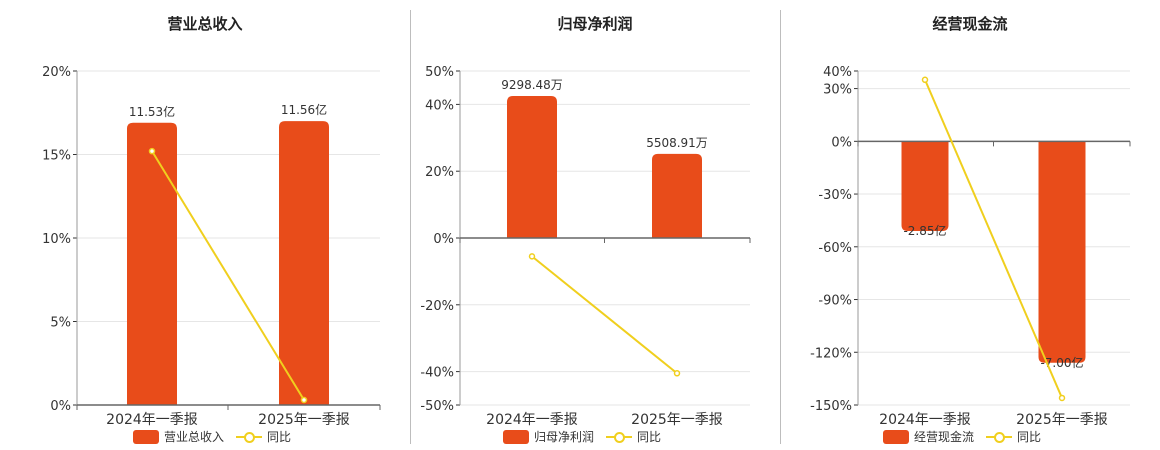 The height and width of the screenshot is (450, 1160). What do you see at coordinates (831, 406) in the screenshot?
I see `y-tick-label: -150%` at bounding box center [831, 406].